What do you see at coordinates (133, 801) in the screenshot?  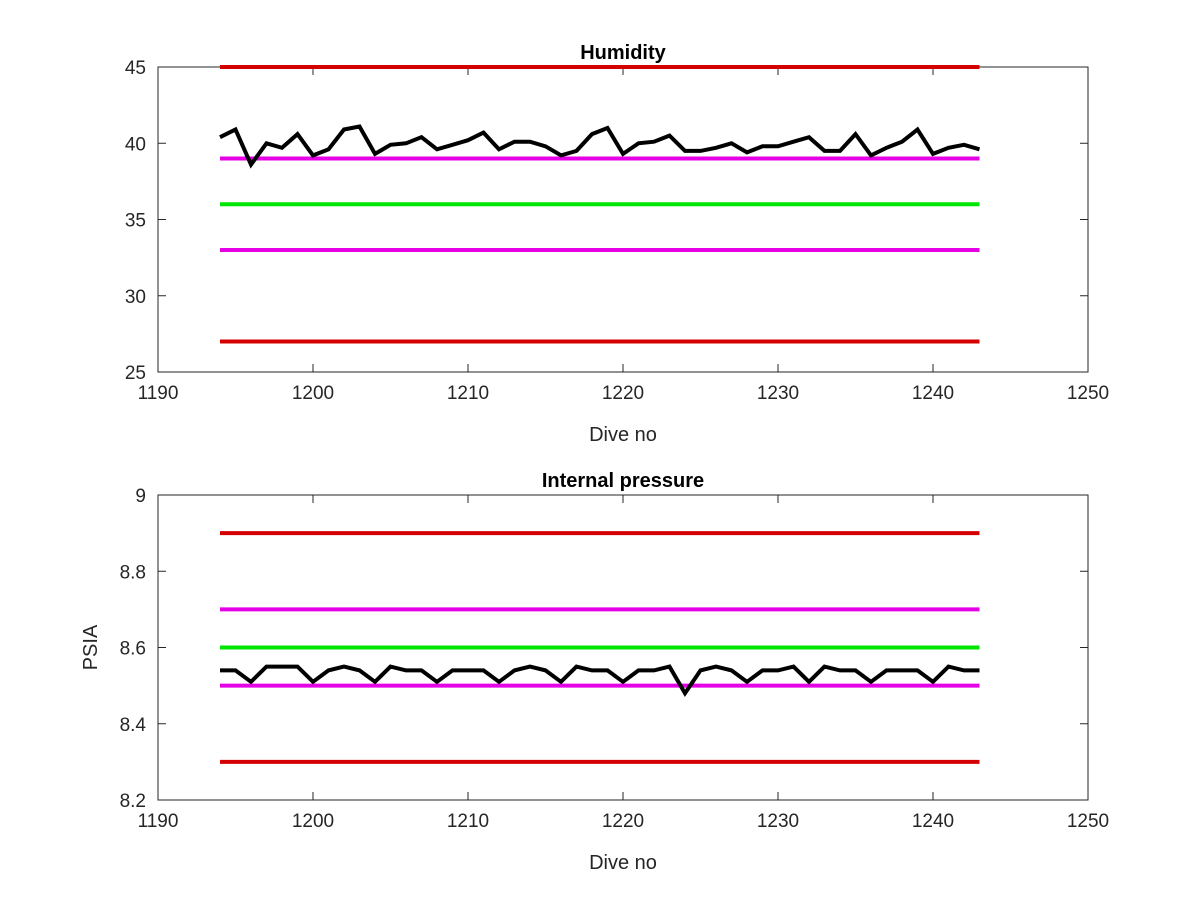 I see `y-tick-label: 8.2` at bounding box center [133, 801].